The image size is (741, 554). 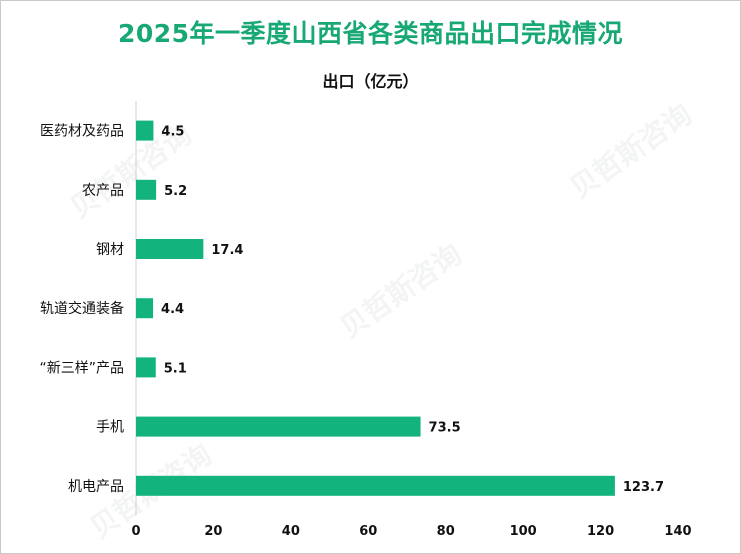 What do you see at coordinates (172, 309) in the screenshot?
I see `data-label: 4.4` at bounding box center [172, 309].